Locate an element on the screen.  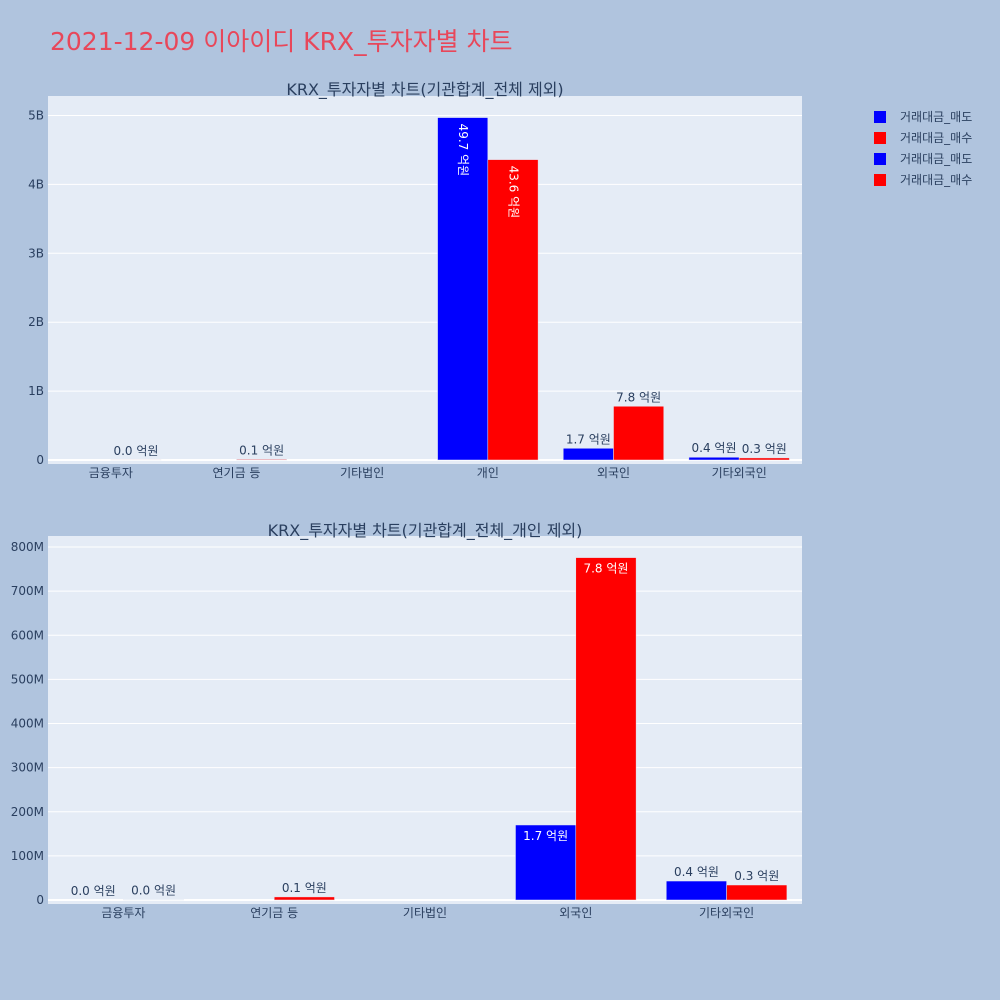
y-tick-label: 100M is located at coordinates (27, 856).